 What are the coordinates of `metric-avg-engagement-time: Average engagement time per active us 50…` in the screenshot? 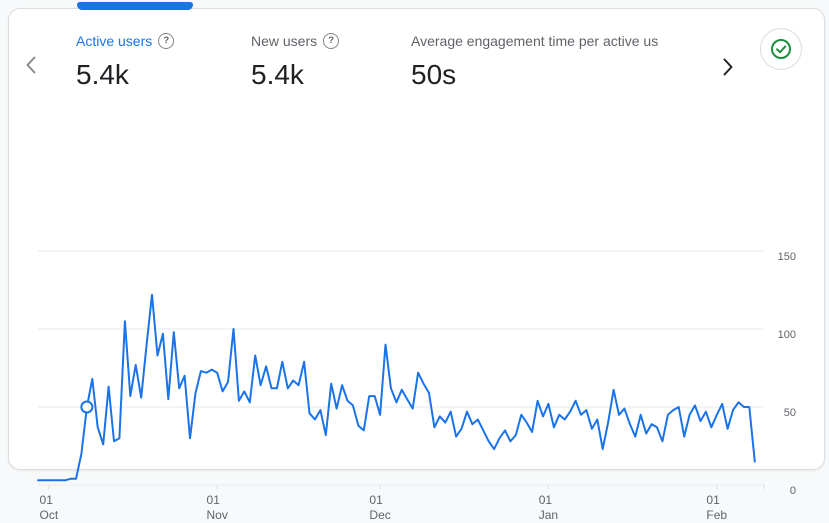 It's located at (555, 61).